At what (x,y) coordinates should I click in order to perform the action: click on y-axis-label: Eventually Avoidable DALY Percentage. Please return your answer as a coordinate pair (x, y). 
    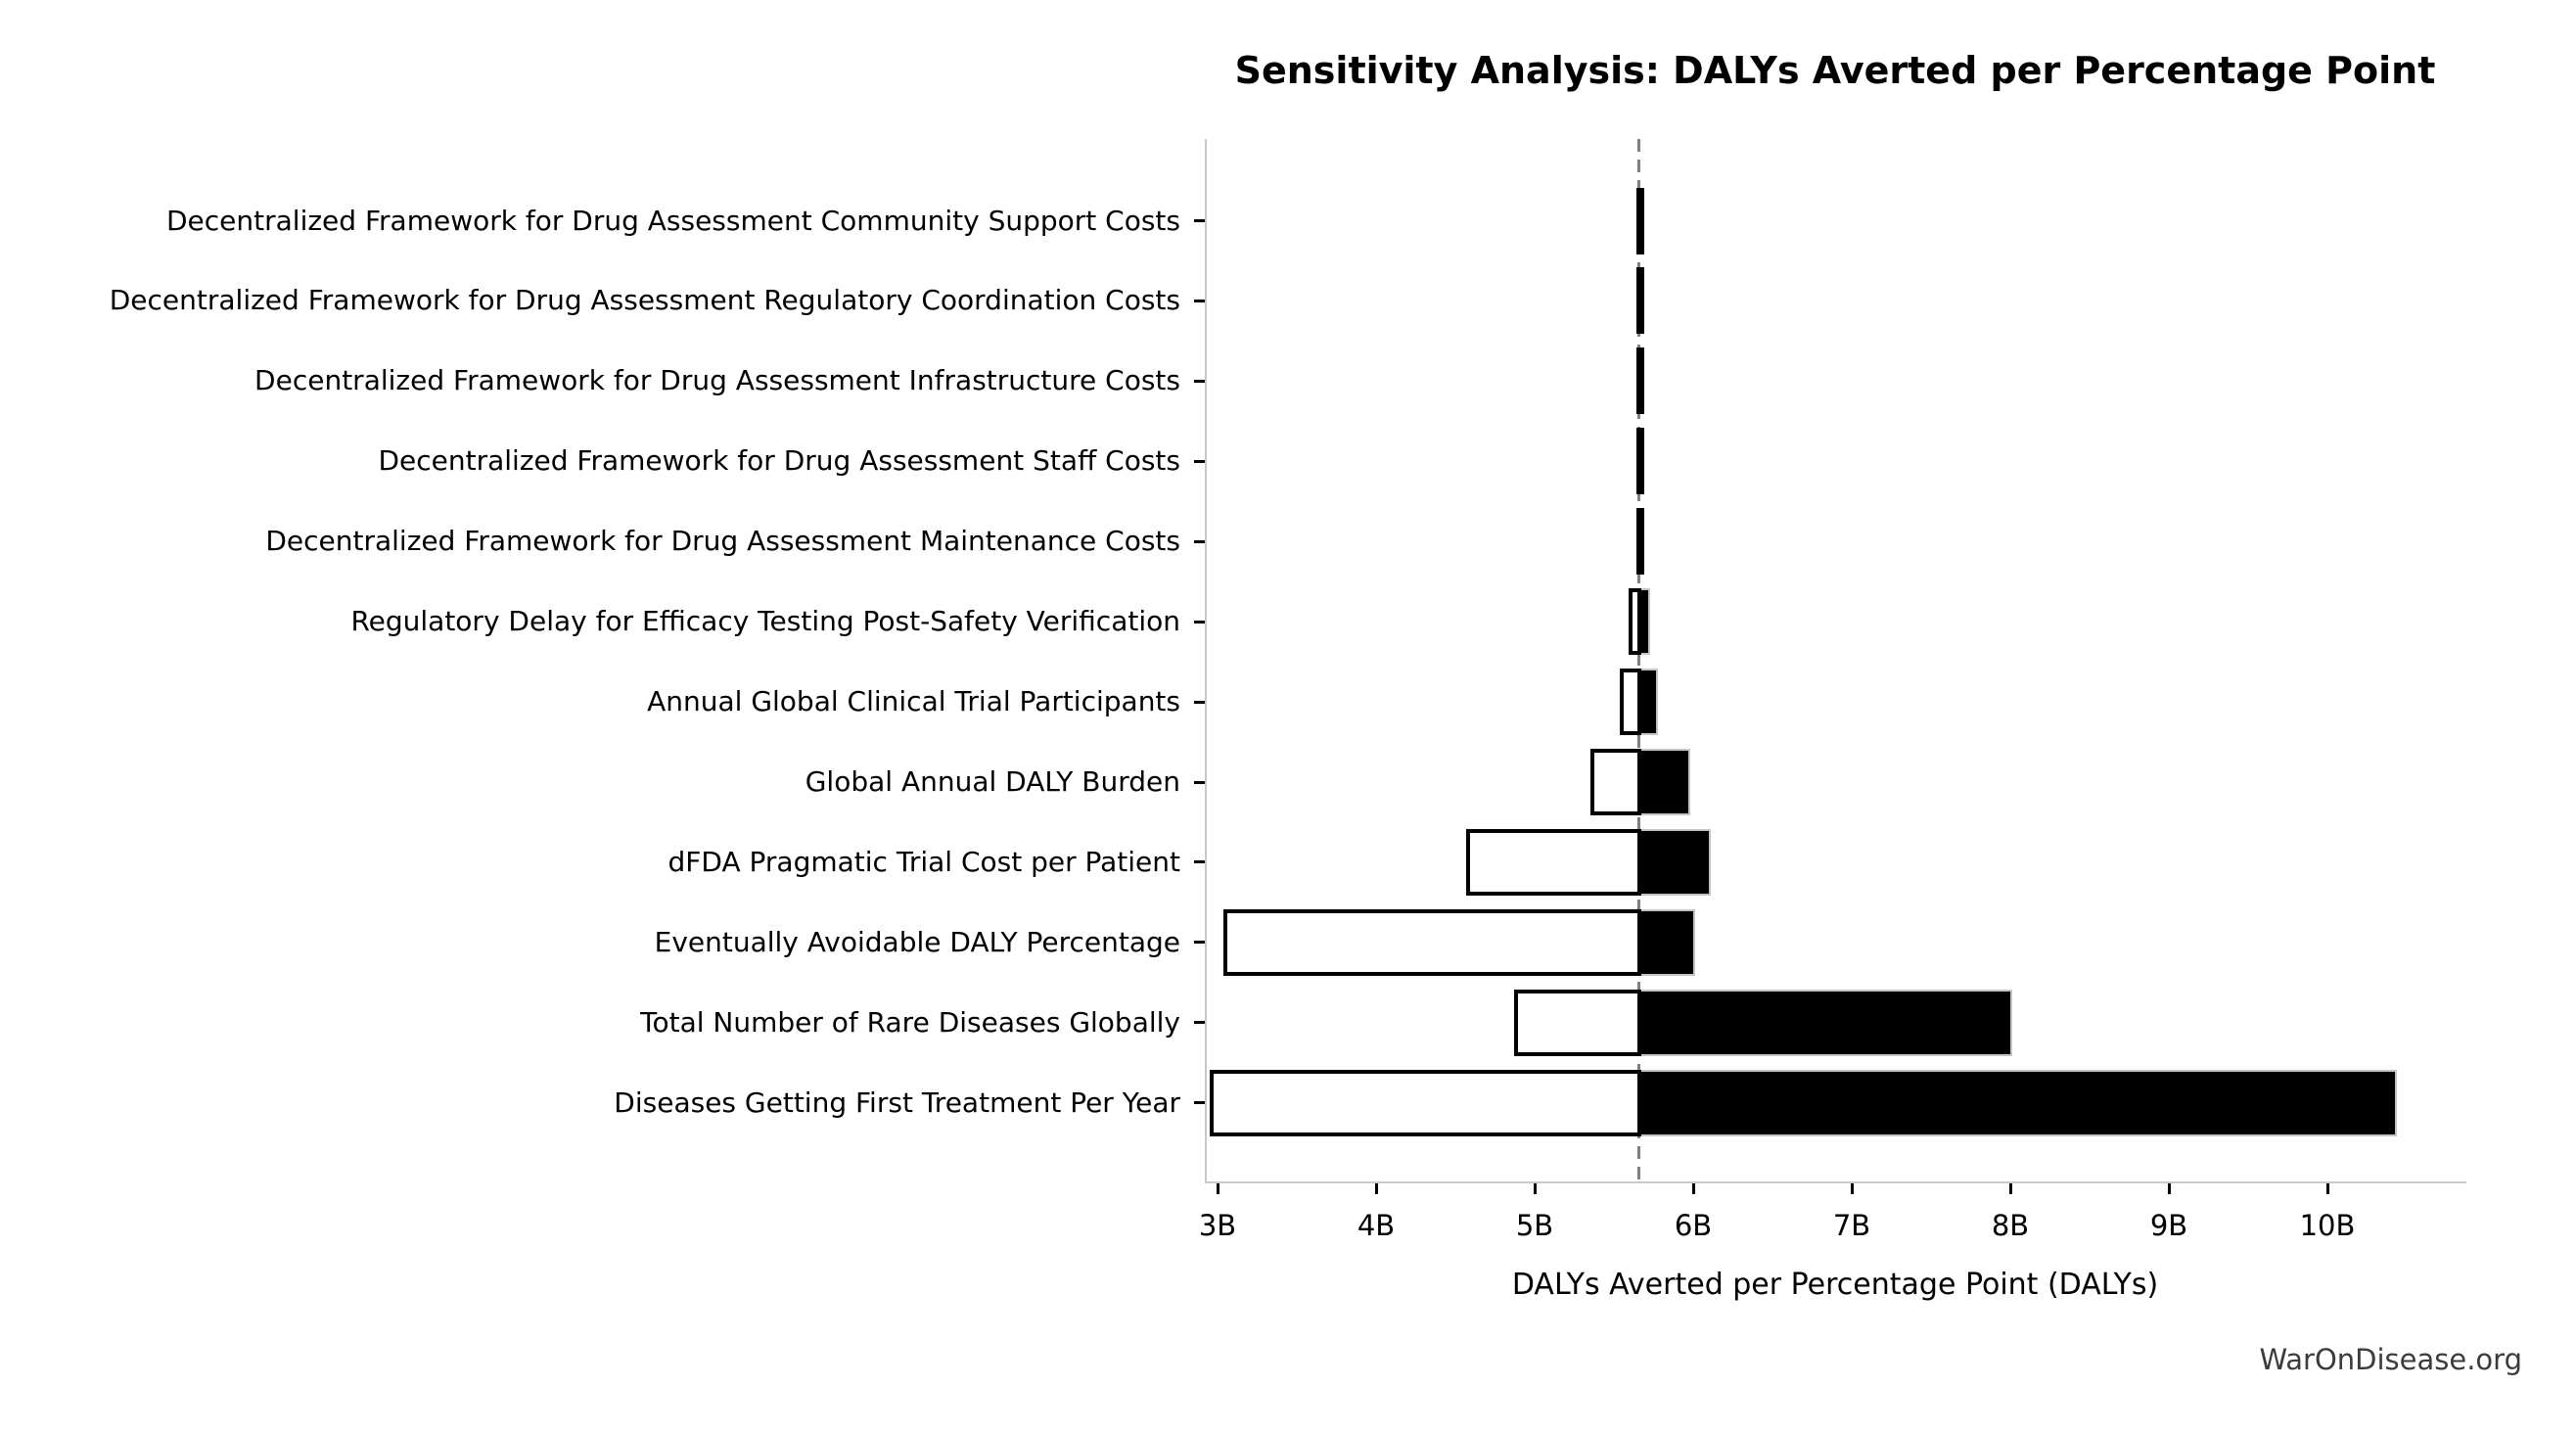
    Looking at the image, I should click on (917, 941).